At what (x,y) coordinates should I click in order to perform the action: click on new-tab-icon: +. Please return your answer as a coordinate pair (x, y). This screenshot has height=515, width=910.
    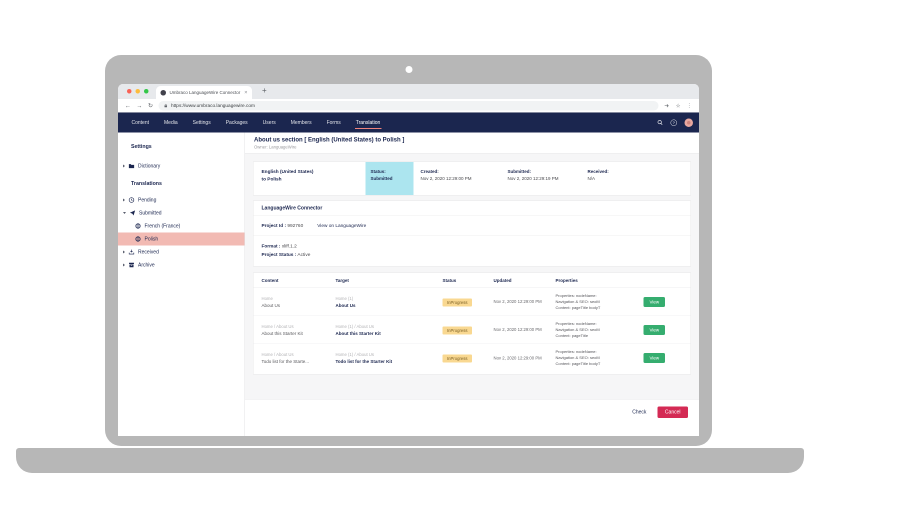
    Looking at the image, I should click on (264, 91).